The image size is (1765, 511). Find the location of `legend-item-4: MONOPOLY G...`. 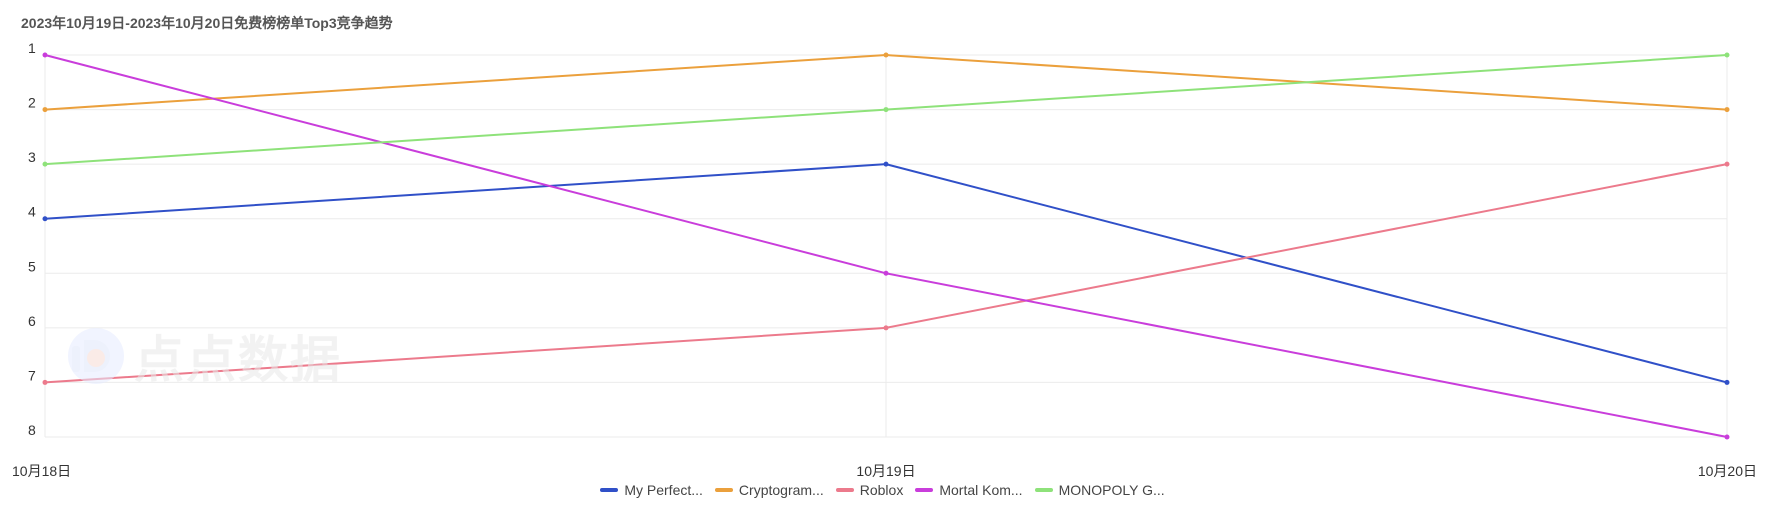

legend-item-4: MONOPOLY G... is located at coordinates (1099, 490).